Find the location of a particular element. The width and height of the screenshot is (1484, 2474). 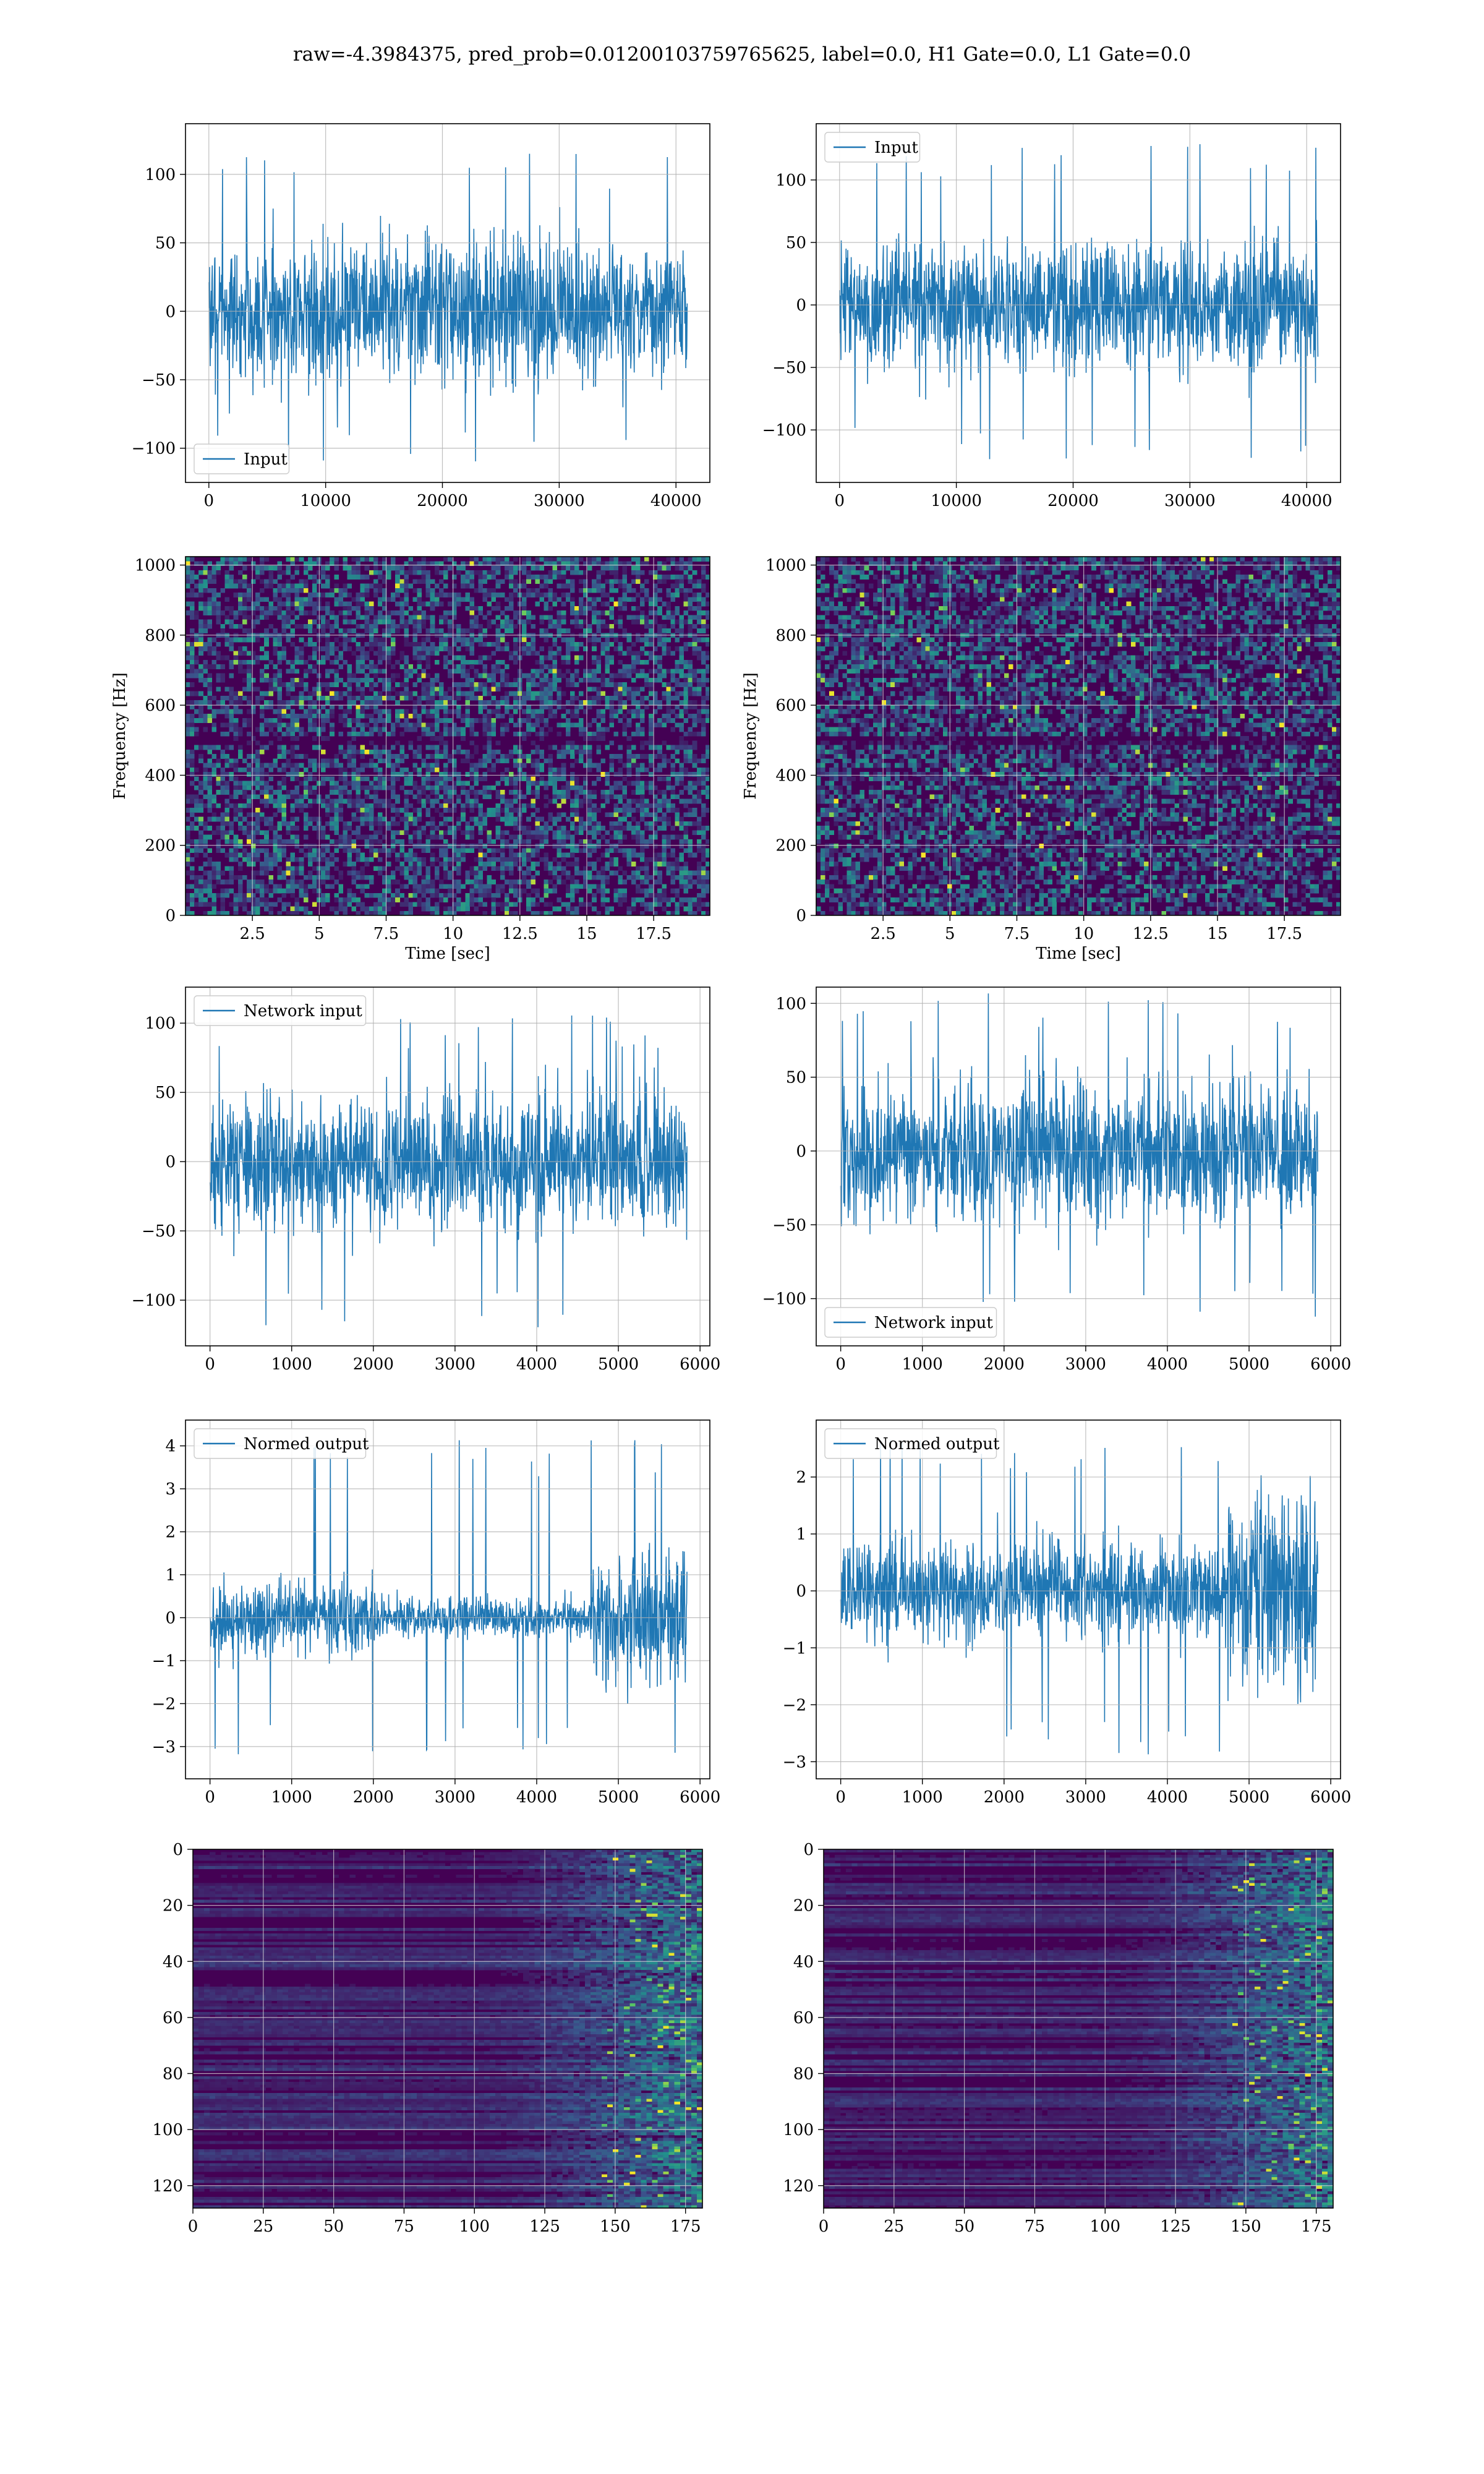

x-tick-label: 150 is located at coordinates (1245, 2226).